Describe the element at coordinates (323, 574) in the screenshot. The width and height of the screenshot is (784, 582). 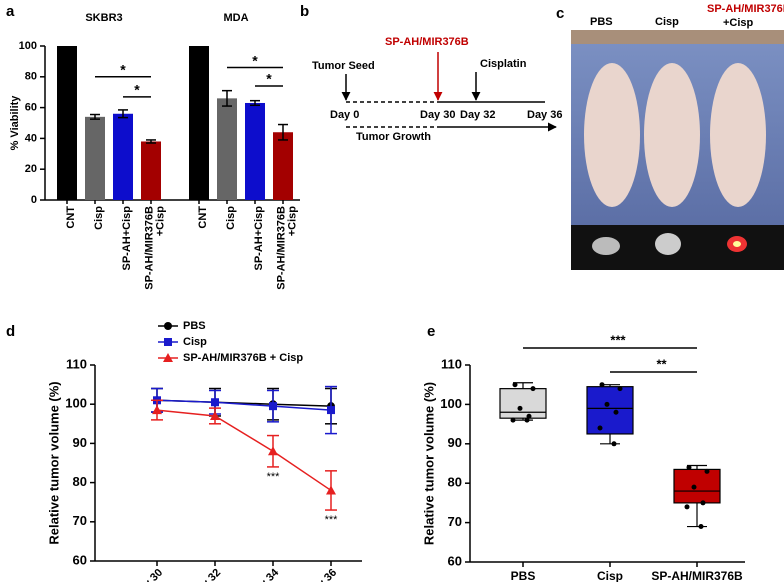
I see `x-tick-label: Day 36` at that location.